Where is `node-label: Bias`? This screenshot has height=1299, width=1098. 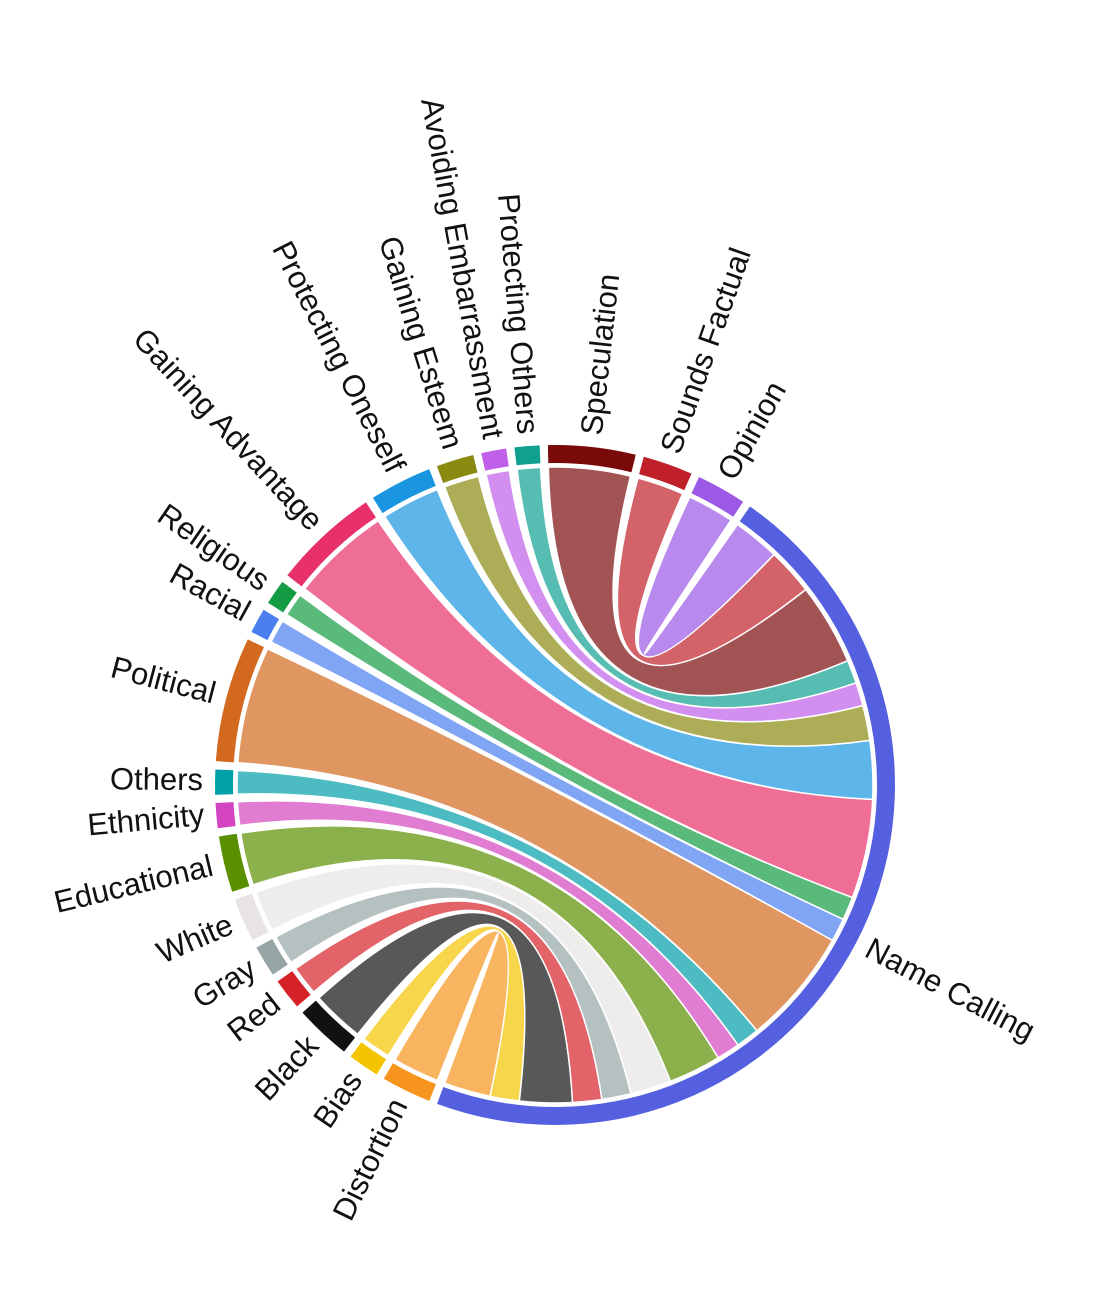
node-label: Bias is located at coordinates (337, 1100).